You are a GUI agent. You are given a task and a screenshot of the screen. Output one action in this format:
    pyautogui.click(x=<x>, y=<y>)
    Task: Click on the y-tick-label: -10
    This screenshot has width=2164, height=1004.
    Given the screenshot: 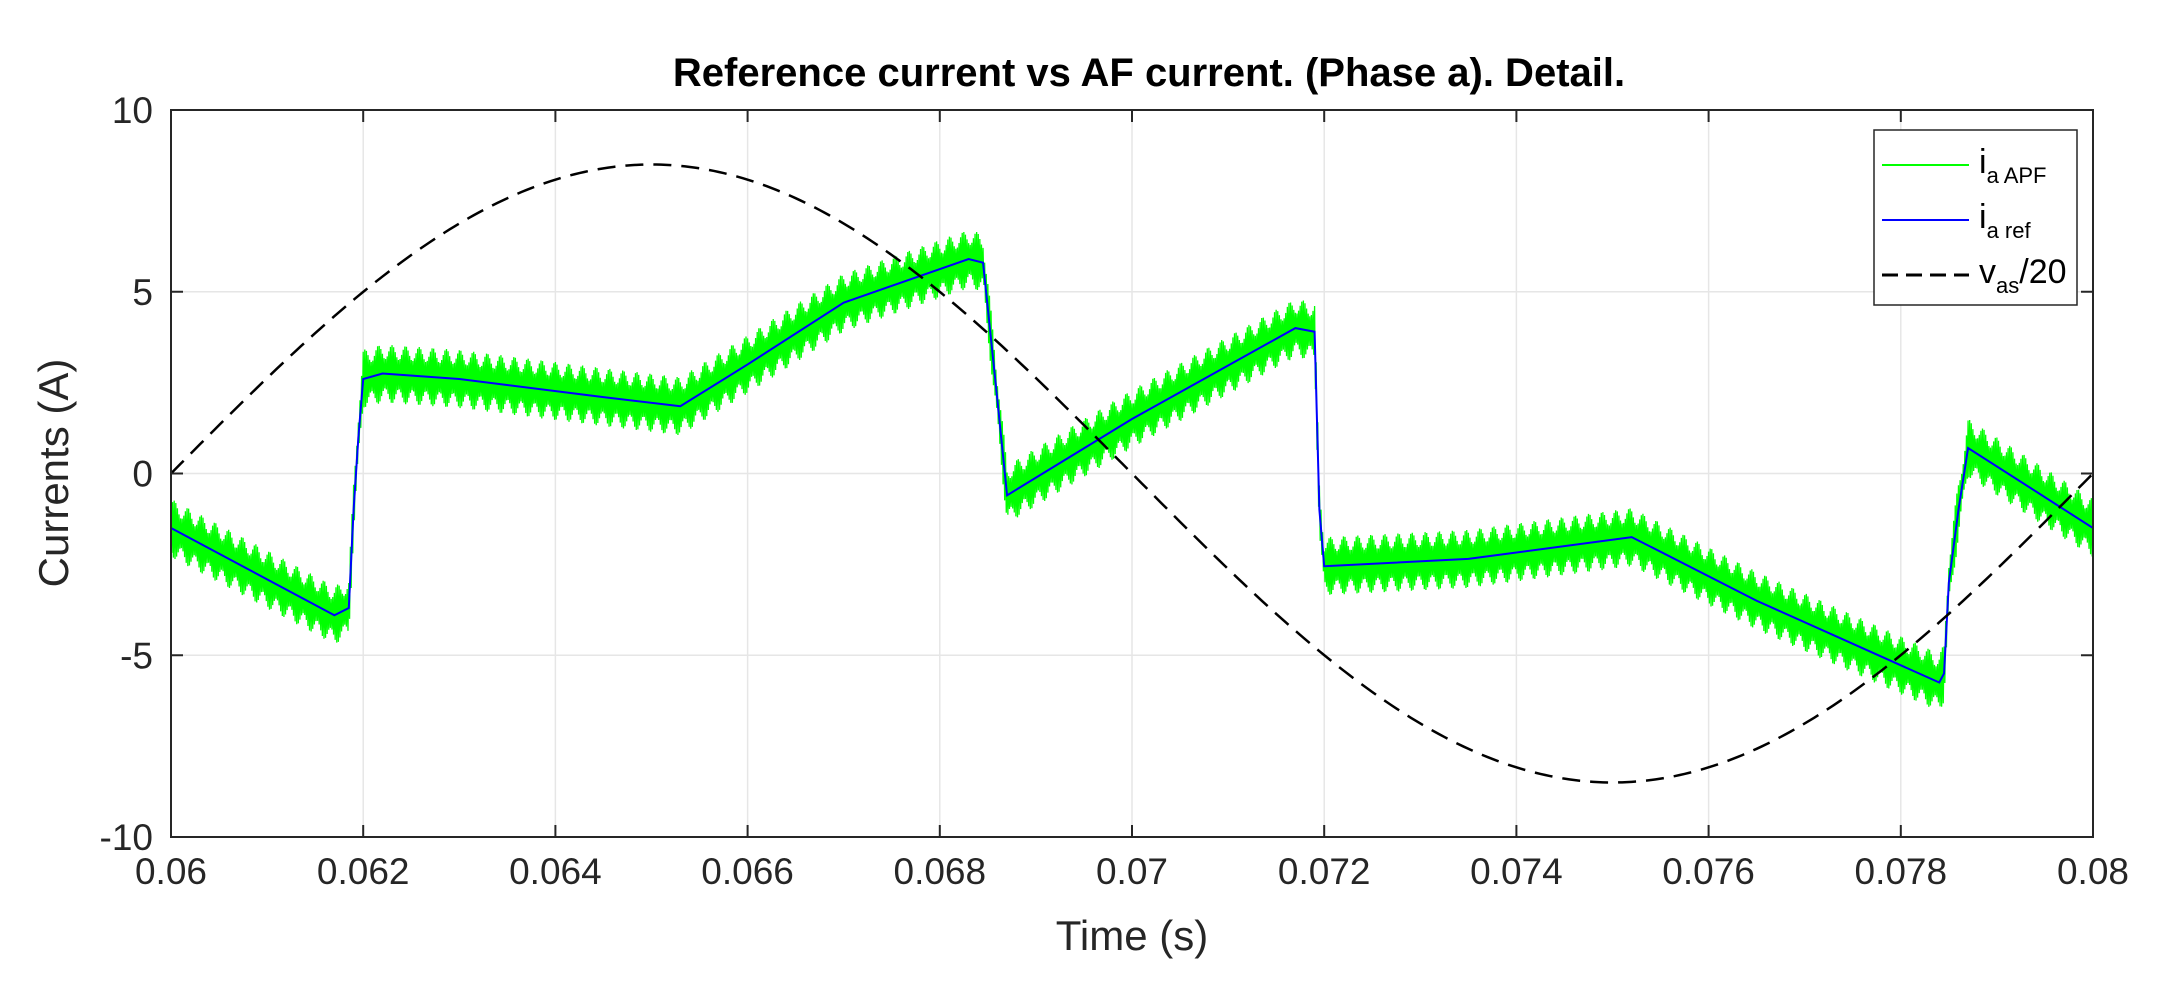 What is the action you would take?
    pyautogui.click(x=126, y=837)
    